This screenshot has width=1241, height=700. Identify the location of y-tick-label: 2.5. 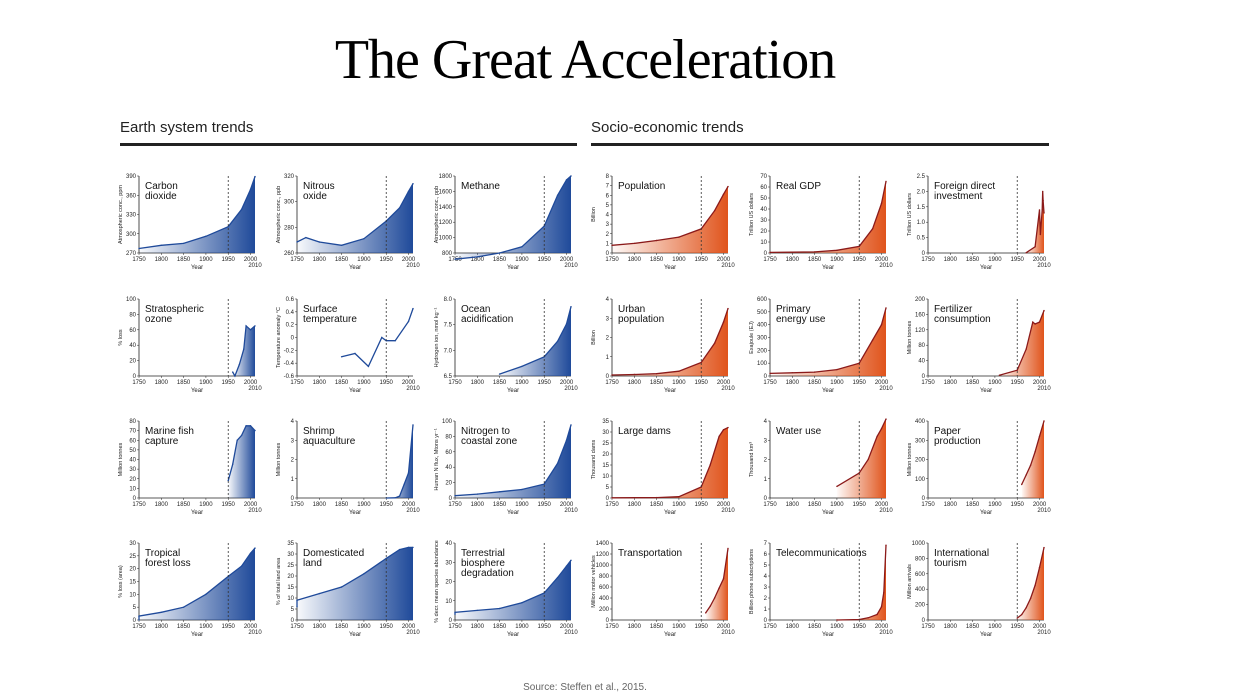
(921, 177).